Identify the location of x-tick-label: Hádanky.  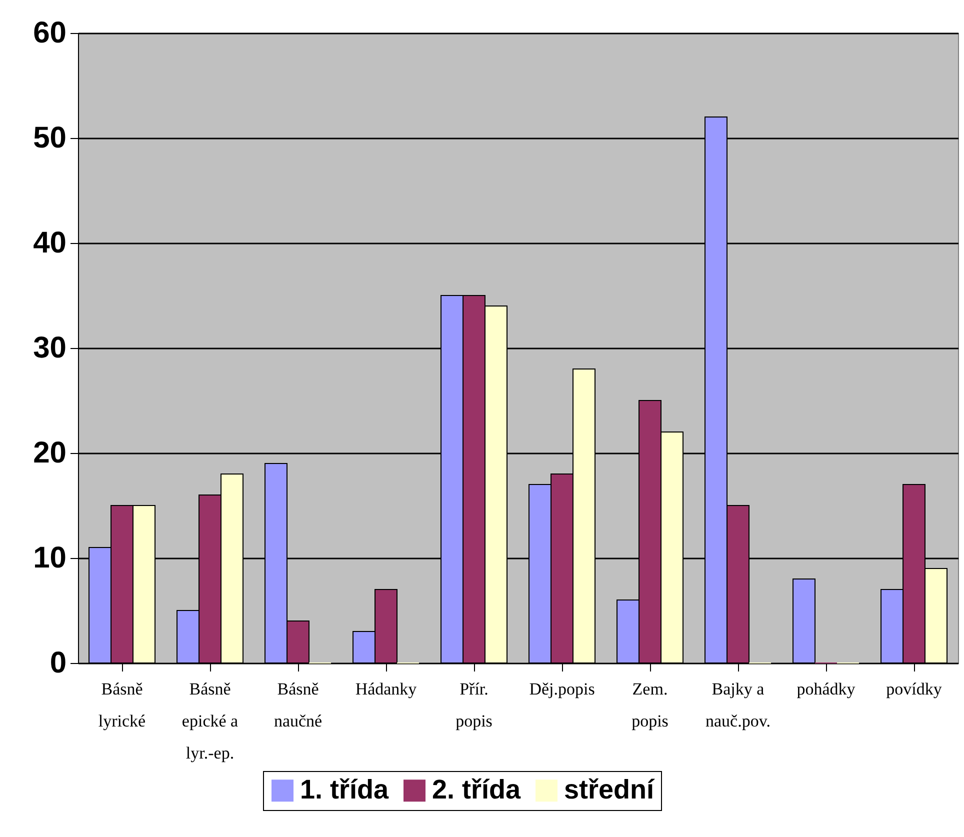
(386, 689).